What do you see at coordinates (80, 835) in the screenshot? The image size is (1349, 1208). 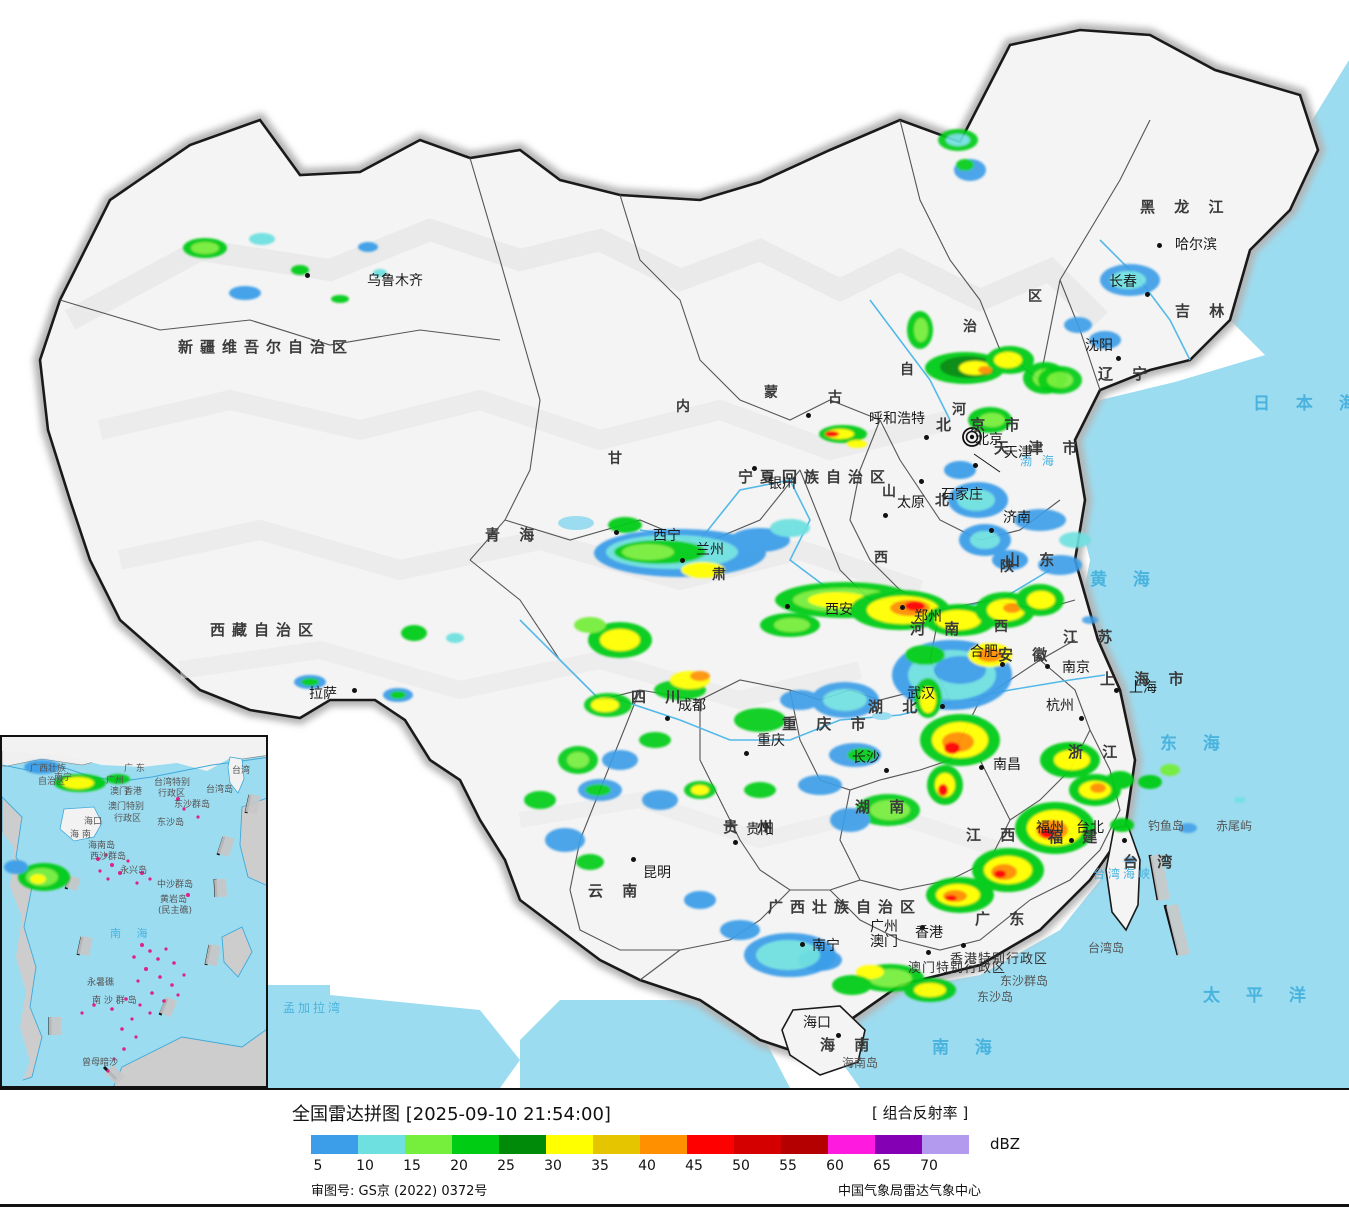 I see `inset-label: 海 南` at bounding box center [80, 835].